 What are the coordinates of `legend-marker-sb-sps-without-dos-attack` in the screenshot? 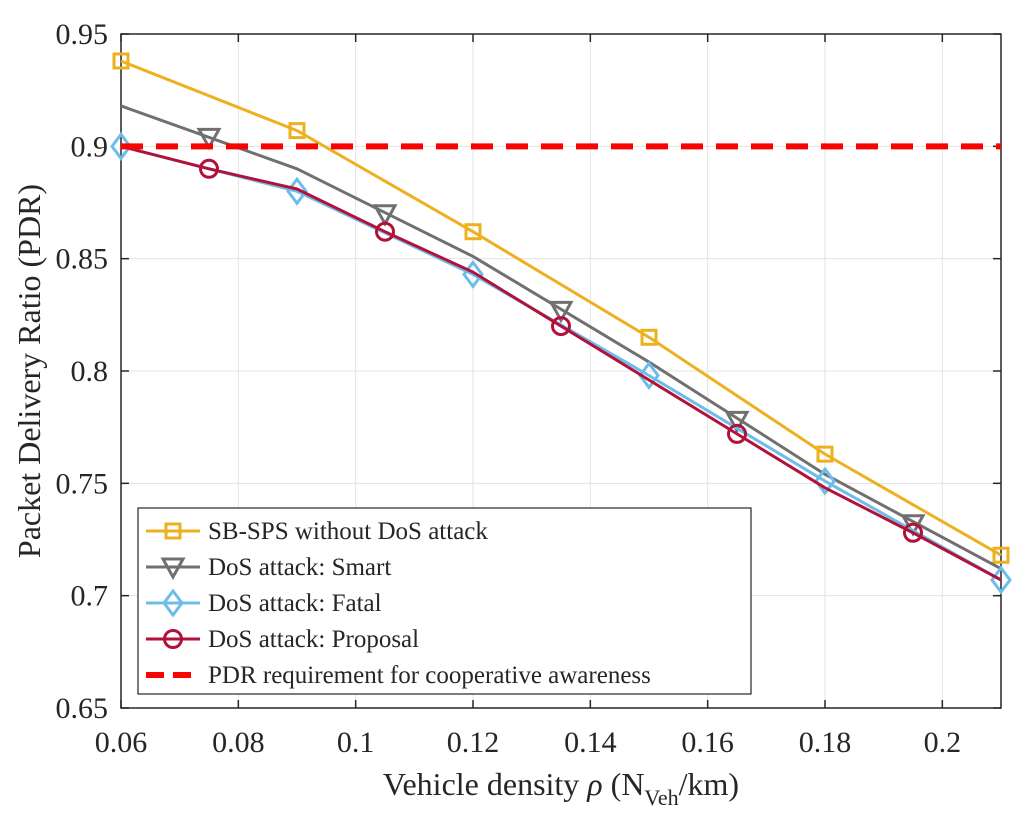 It's located at (173, 531).